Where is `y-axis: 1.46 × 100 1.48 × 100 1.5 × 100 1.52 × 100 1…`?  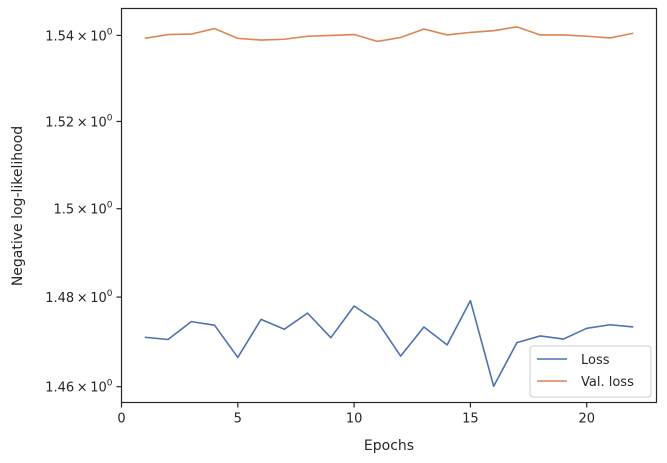 y-axis: 1.46 × 100 1.48 × 100 1.5 × 100 1.52 × 100 1… is located at coordinates (83, 211).